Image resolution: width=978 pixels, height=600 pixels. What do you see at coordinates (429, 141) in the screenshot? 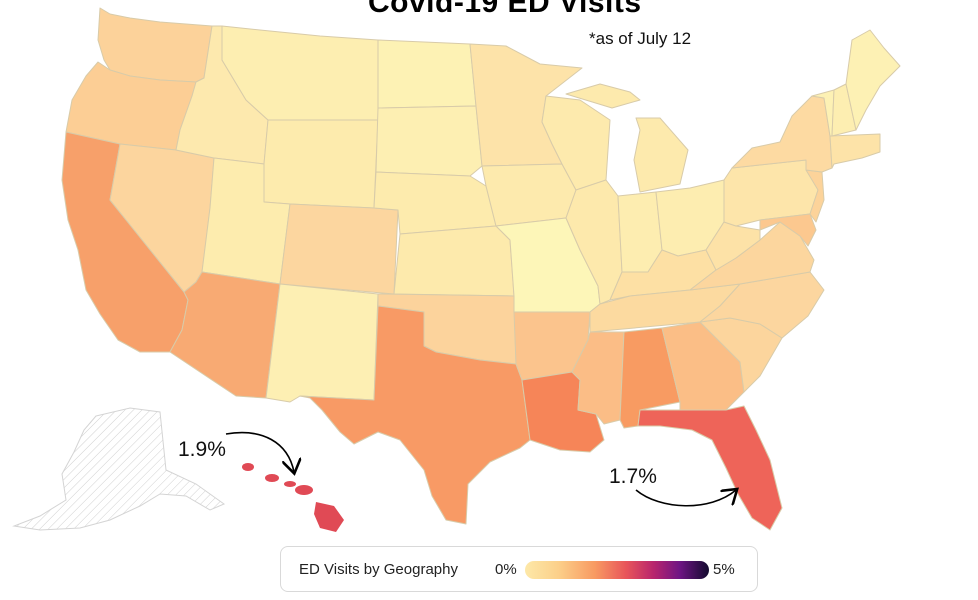
I see `state-south-dakota` at bounding box center [429, 141].